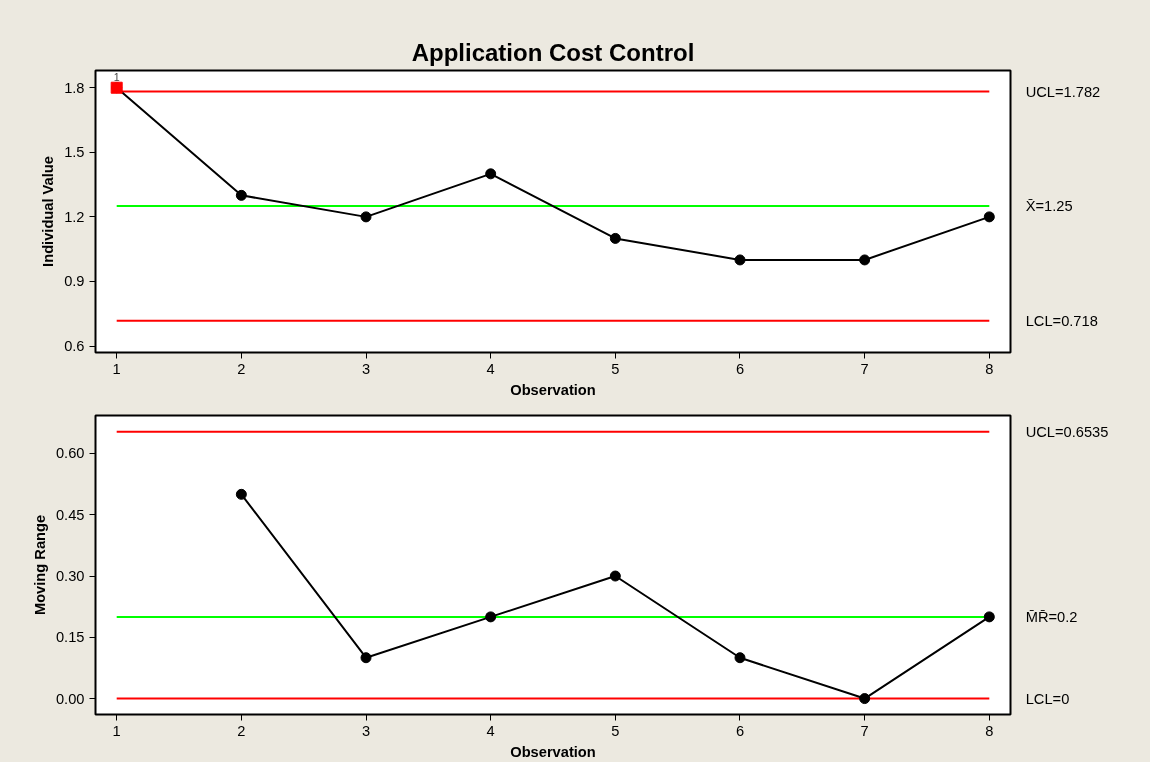 This screenshot has height=767, width=1153. I want to click on ref-line-label: UCL=1.782, so click(1063, 91).